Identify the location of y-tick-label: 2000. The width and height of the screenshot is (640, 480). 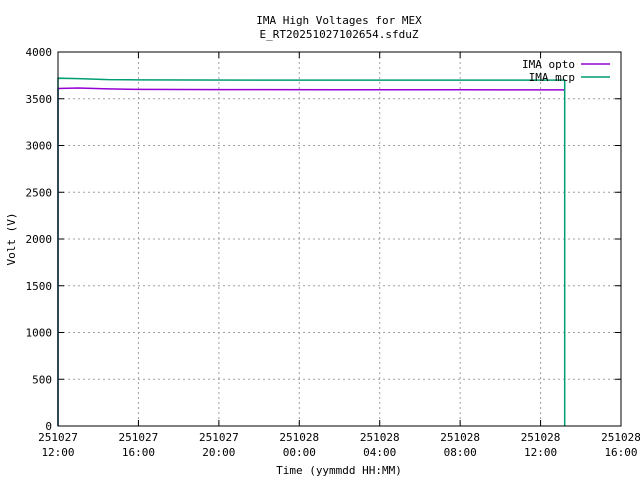
(39, 239).